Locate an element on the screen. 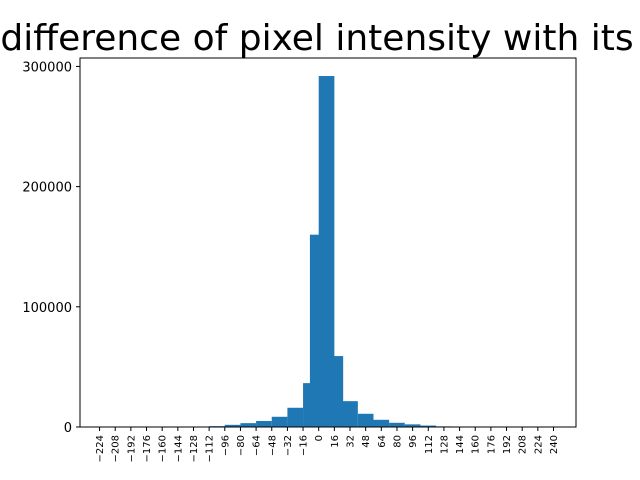 This screenshot has height=480, width=640. x-tick-label-2: −192 is located at coordinates (131, 448).